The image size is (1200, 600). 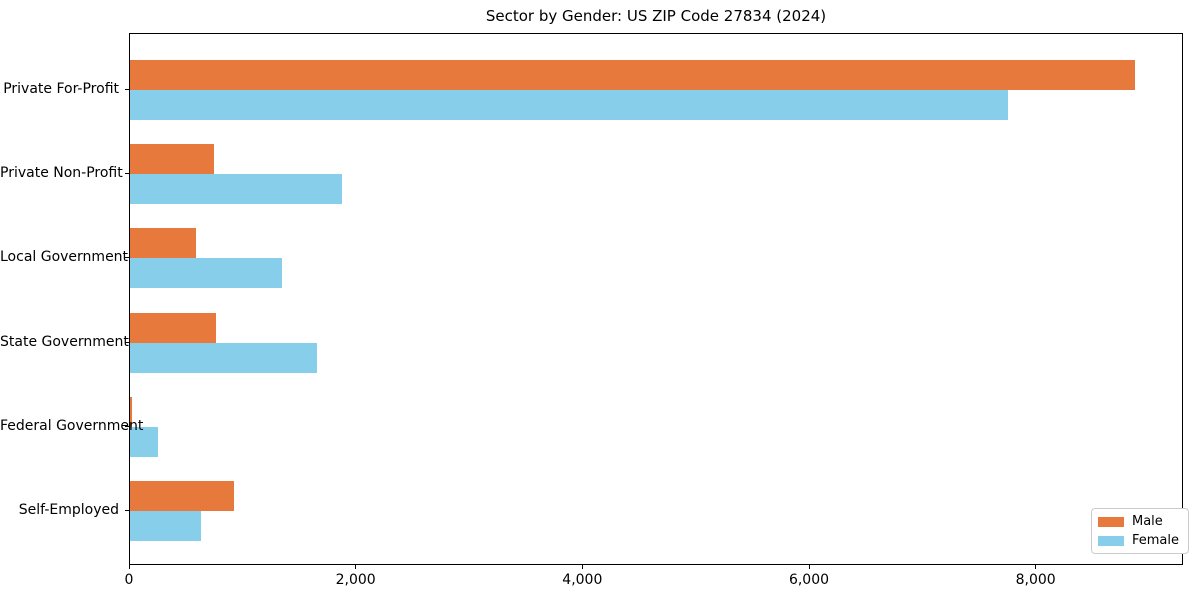 I want to click on bar-local-government-male, so click(x=163, y=243).